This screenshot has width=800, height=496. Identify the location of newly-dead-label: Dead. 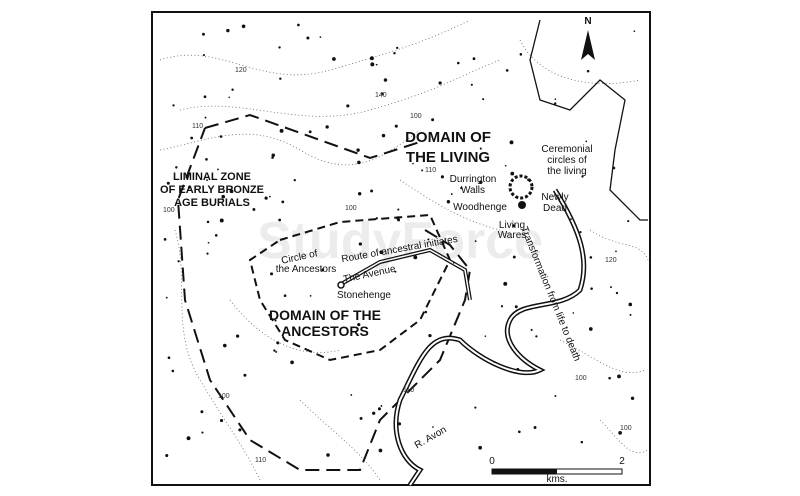
(555, 208).